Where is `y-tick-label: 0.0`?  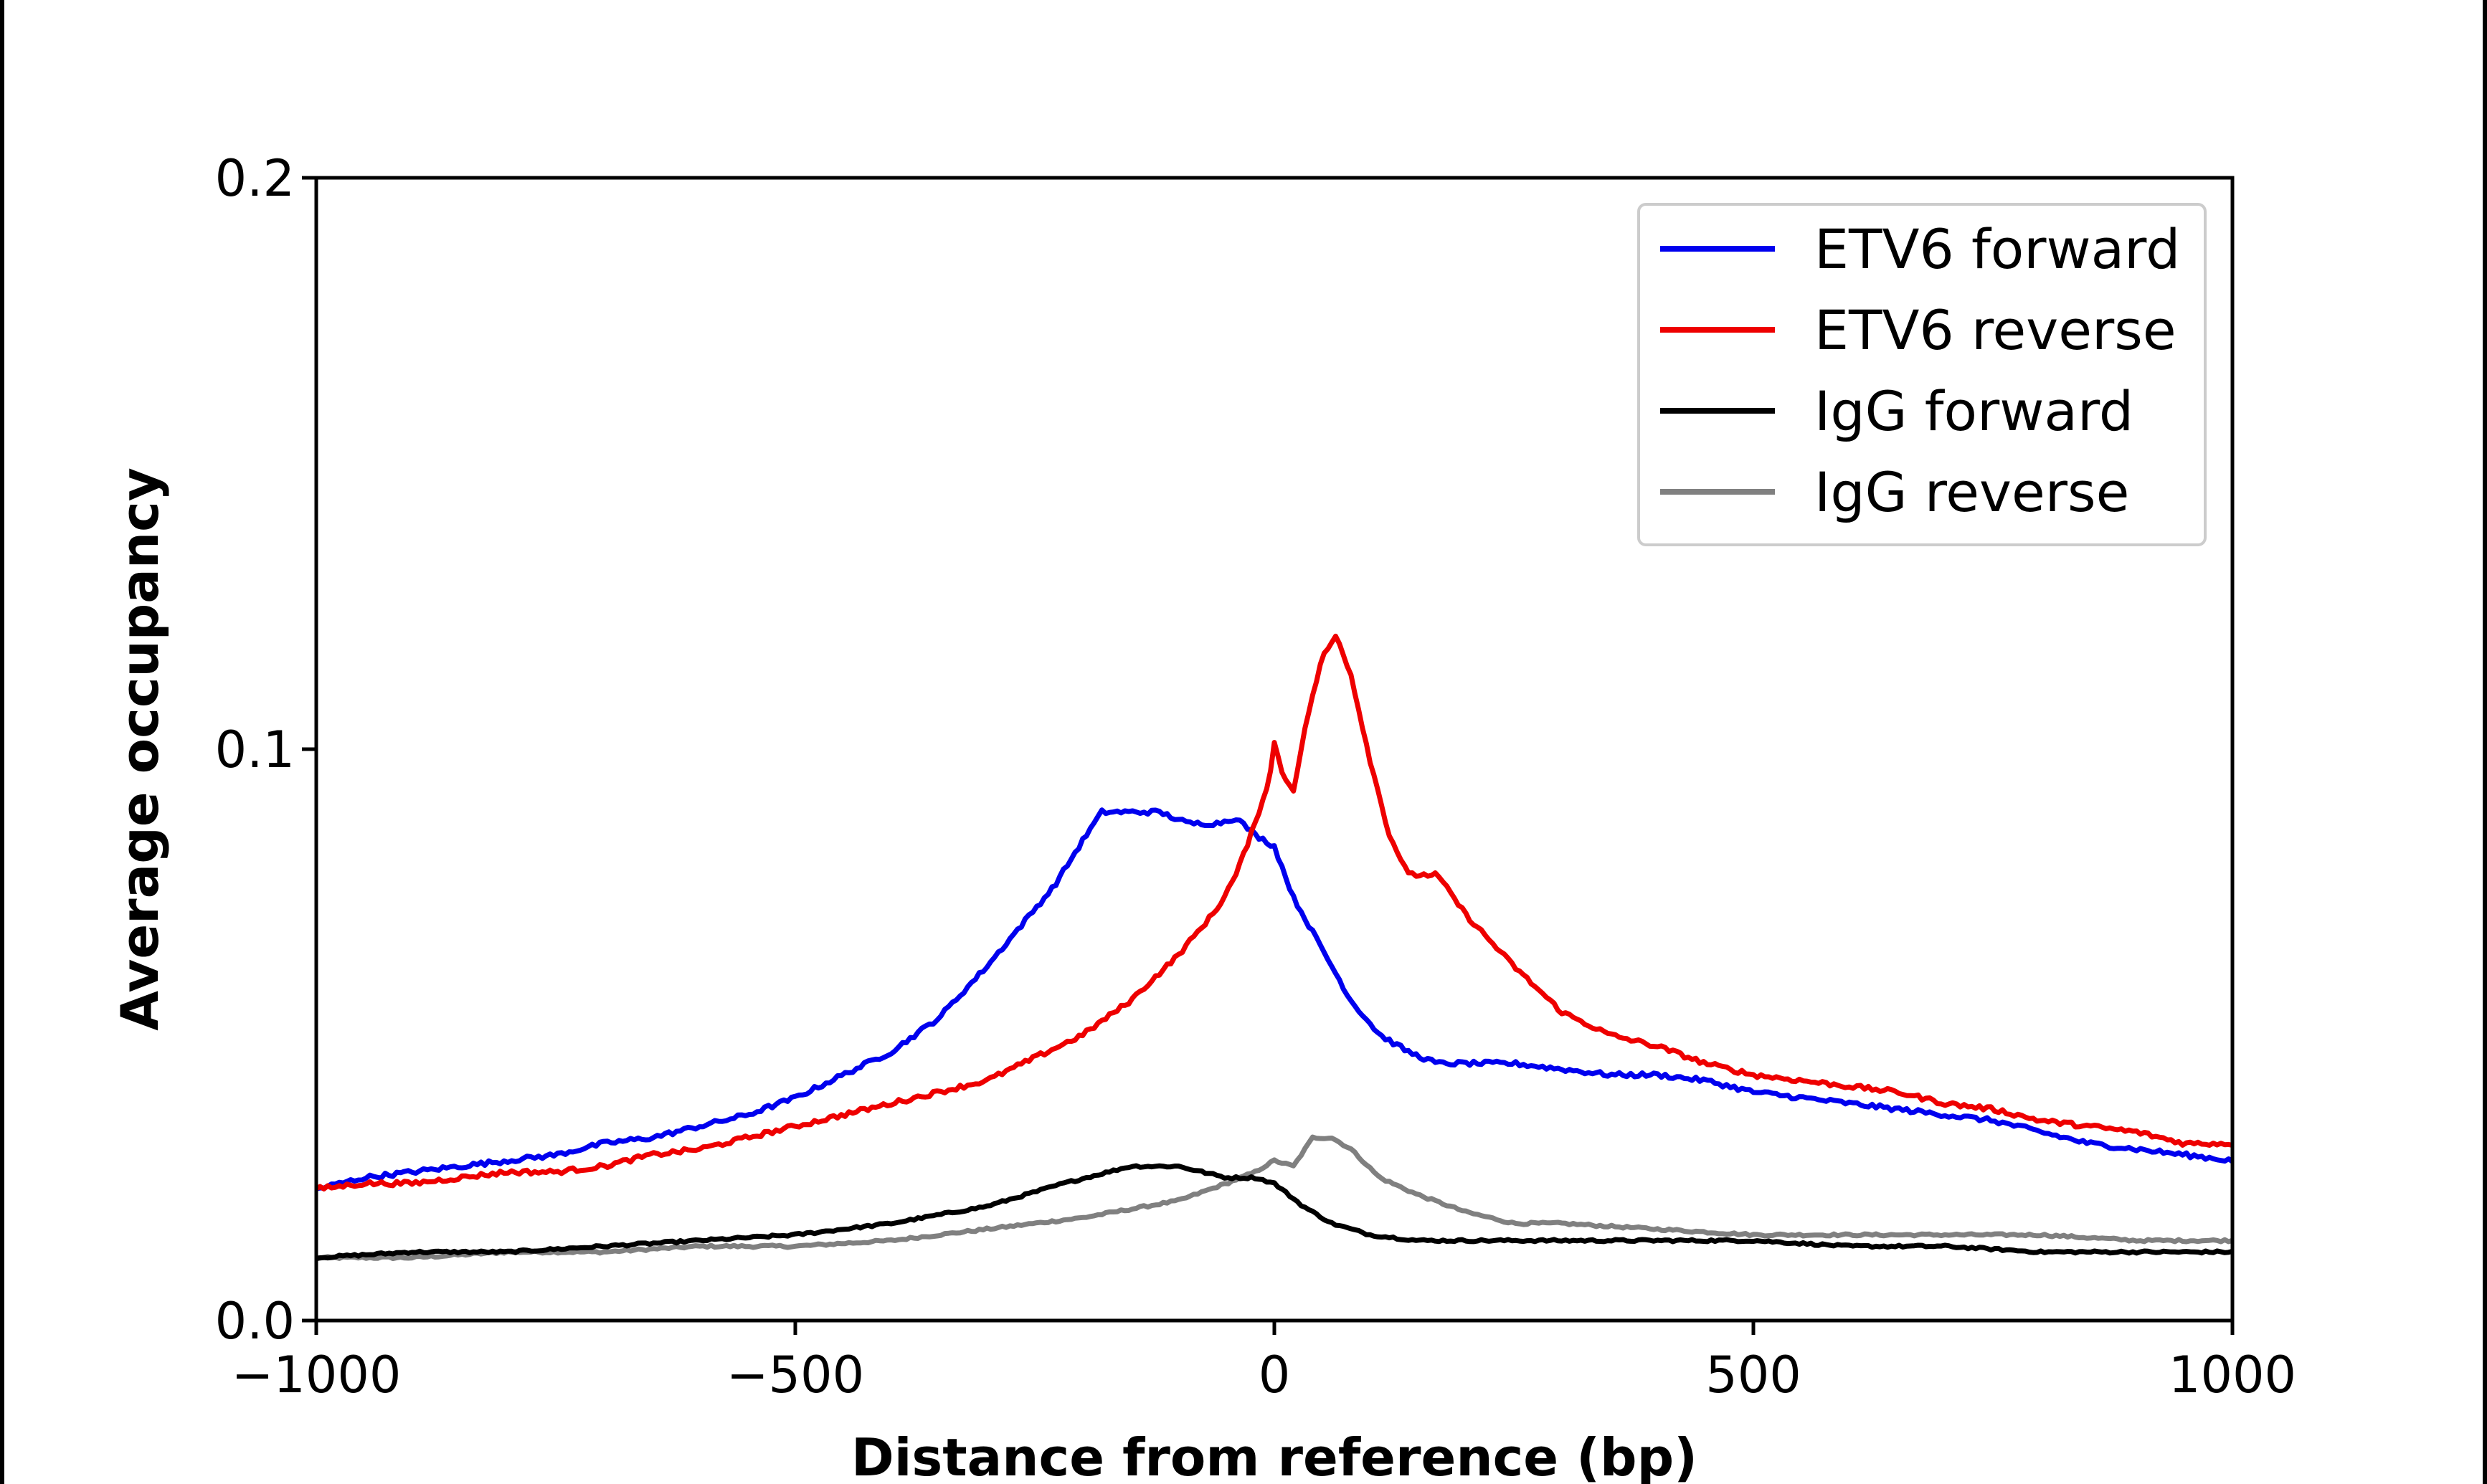
y-tick-label: 0.0 is located at coordinates (255, 1322).